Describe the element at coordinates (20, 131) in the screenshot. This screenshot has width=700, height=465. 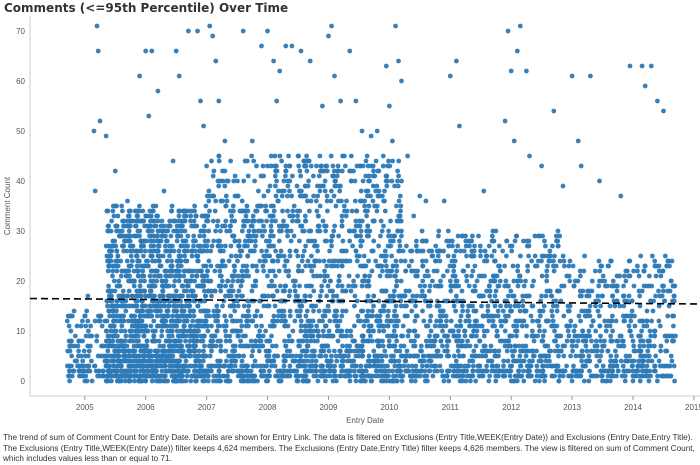
I see `y-tick-label: 50` at that location.